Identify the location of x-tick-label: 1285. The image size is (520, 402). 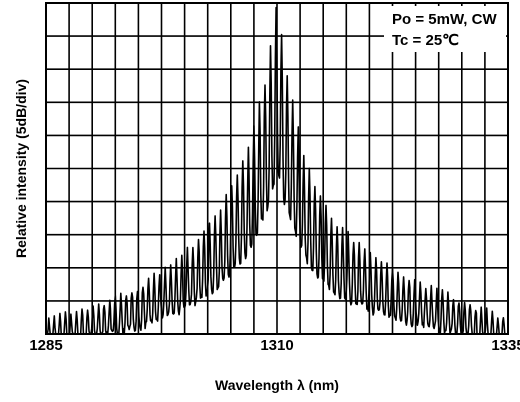
(45, 345).